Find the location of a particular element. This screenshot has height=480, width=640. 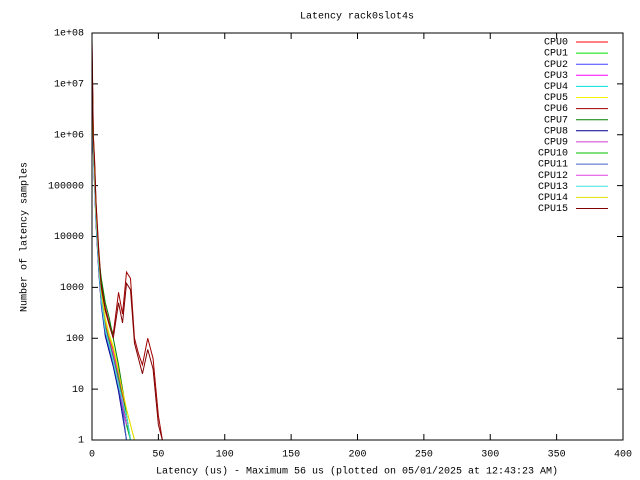

x-tick-label: 350 is located at coordinates (557, 455).